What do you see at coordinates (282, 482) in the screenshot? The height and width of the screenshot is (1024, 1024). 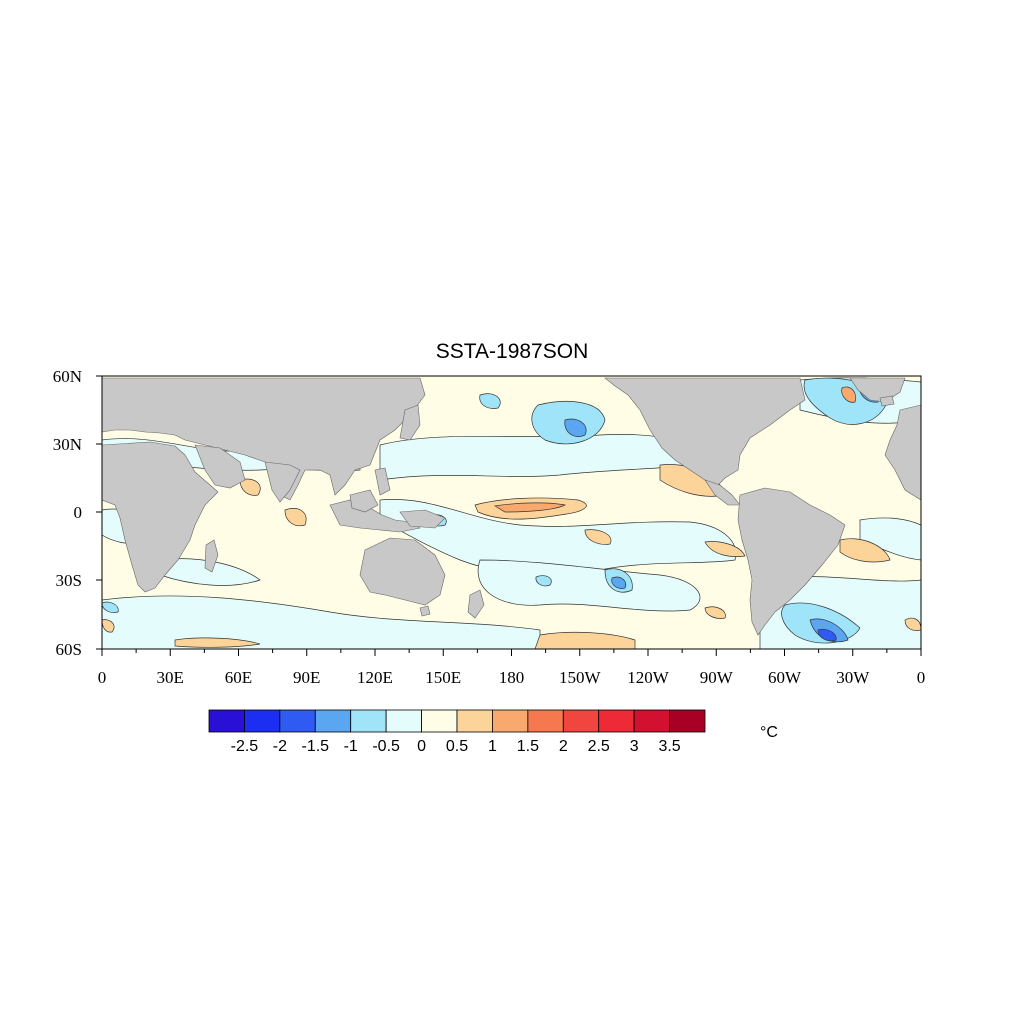 I see `land-india` at bounding box center [282, 482].